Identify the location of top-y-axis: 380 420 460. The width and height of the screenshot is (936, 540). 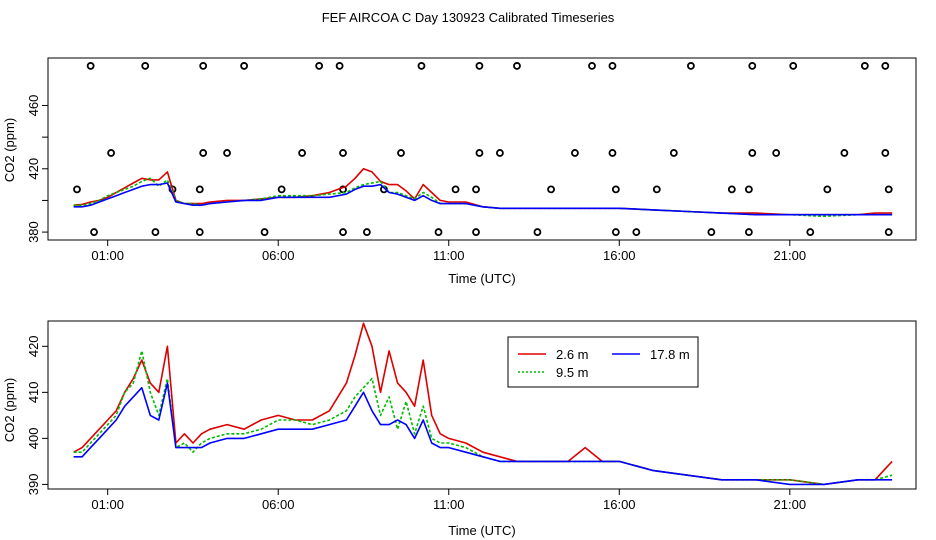
(37, 169).